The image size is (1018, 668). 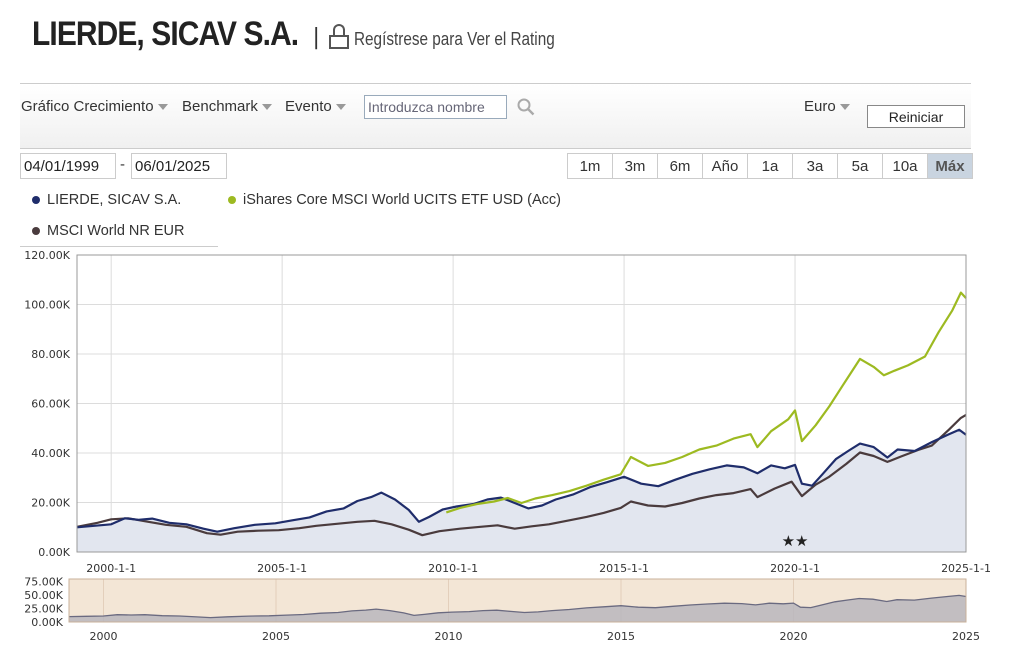 I want to click on x-tick-label: 2005-1-1, so click(x=282, y=568).